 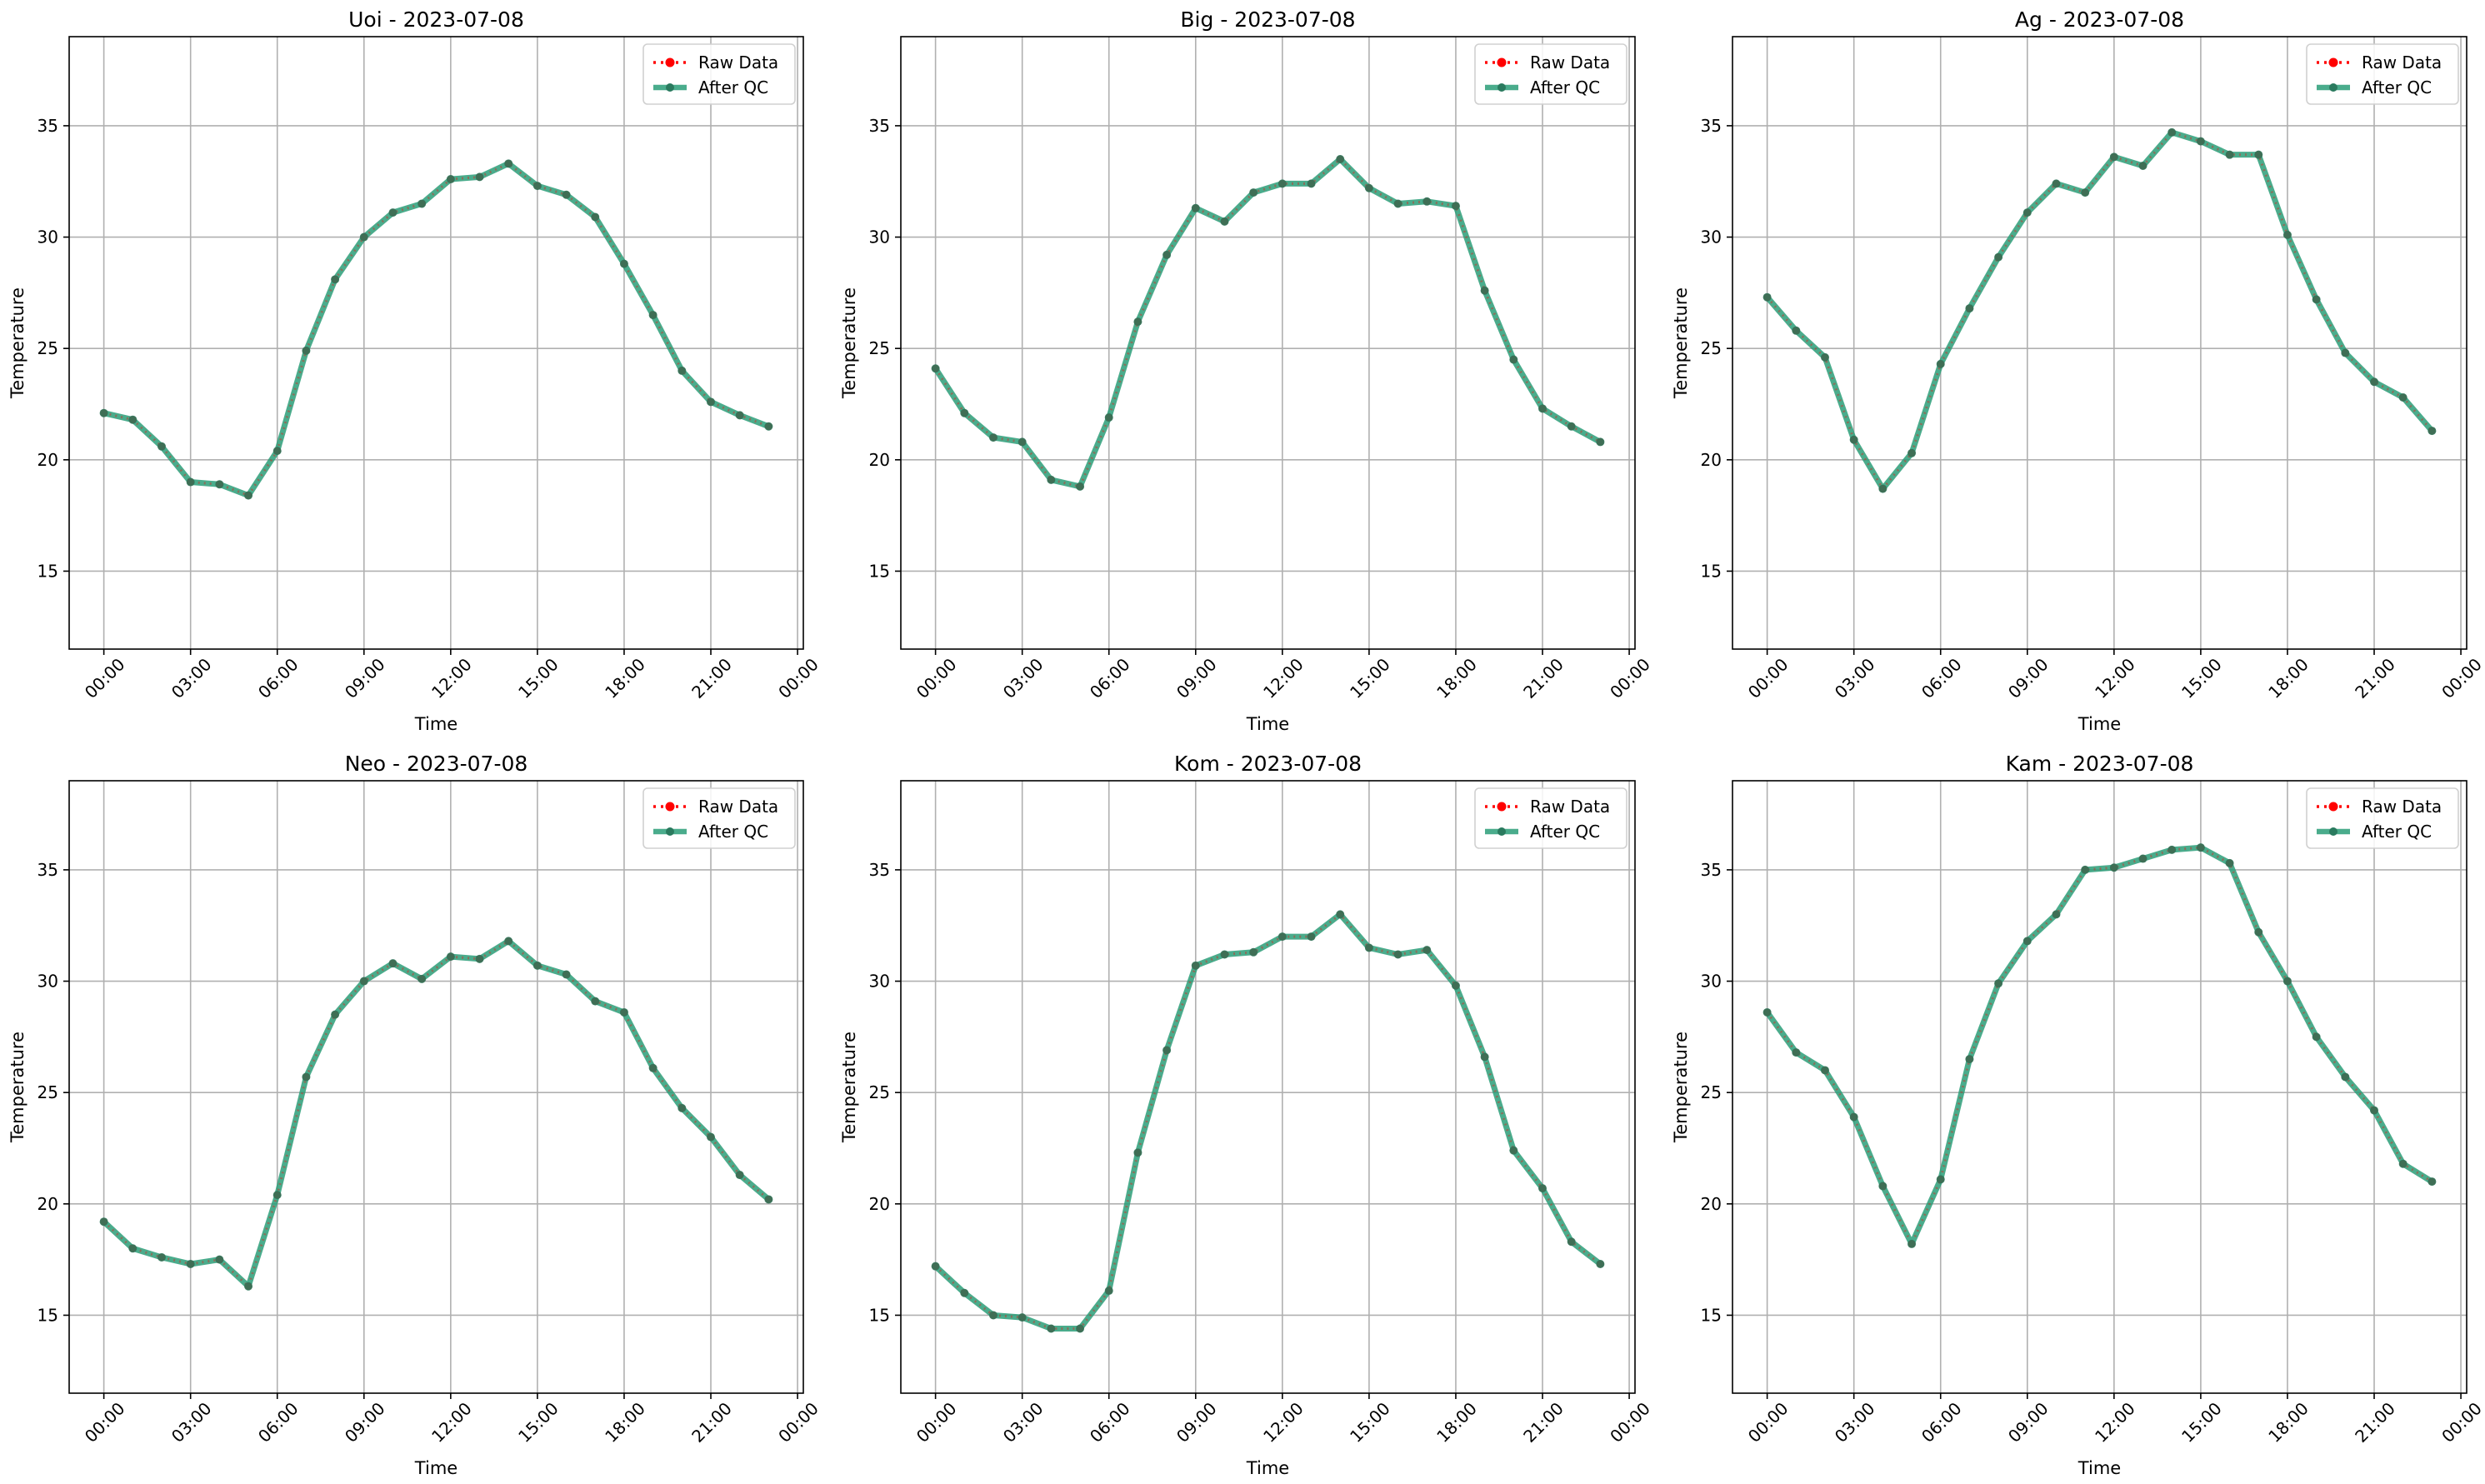 I want to click on legend-after-qc-marker, so click(x=1502, y=87).